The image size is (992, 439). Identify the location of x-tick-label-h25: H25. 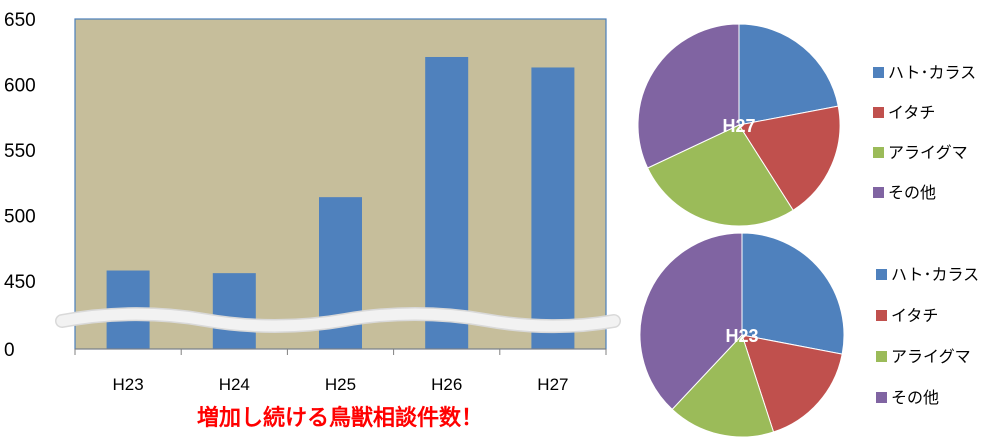
(340, 384).